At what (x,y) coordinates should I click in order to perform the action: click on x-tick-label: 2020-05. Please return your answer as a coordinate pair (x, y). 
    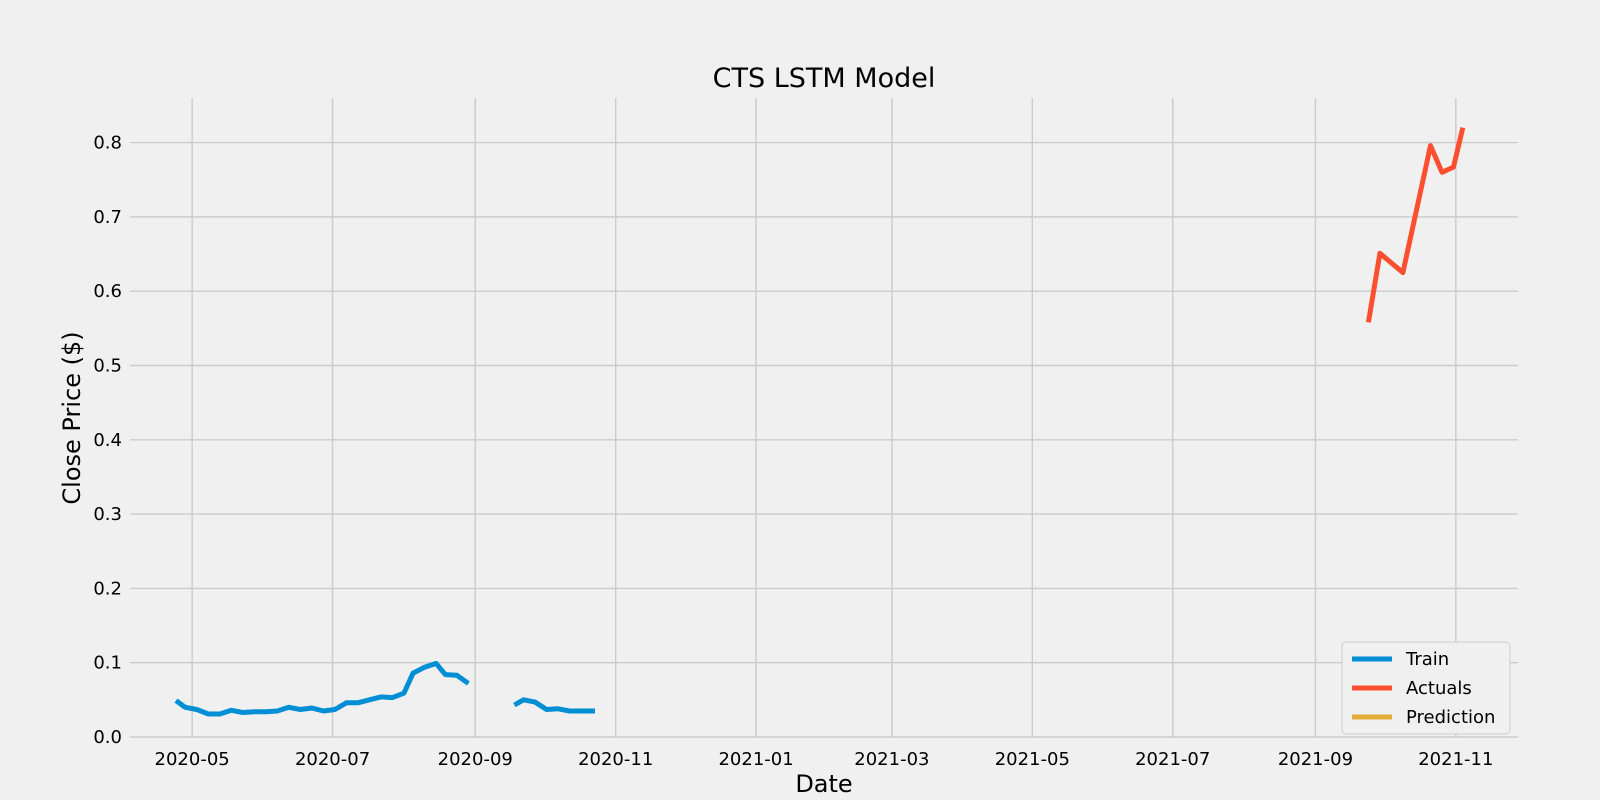
    Looking at the image, I should click on (192, 759).